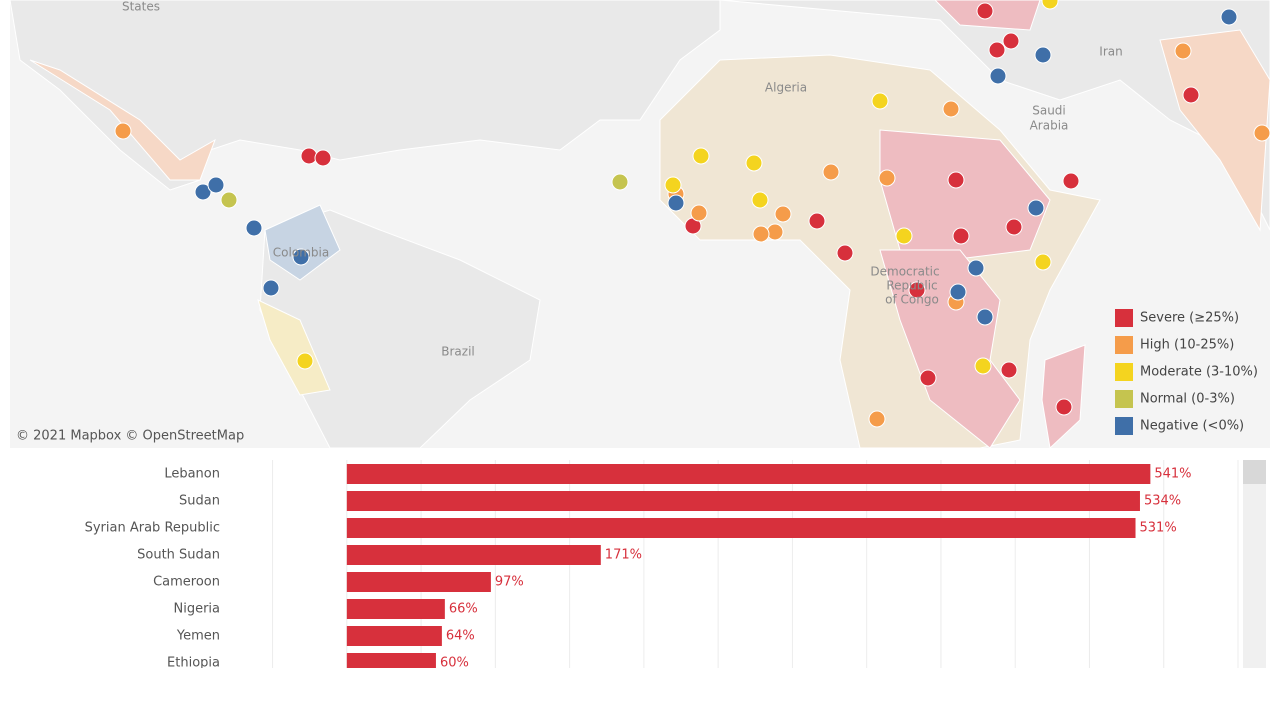 Image resolution: width=1280 pixels, height=724 pixels. What do you see at coordinates (1199, 372) in the screenshot?
I see `legend-label: Moderate (3-10%)` at bounding box center [1199, 372].